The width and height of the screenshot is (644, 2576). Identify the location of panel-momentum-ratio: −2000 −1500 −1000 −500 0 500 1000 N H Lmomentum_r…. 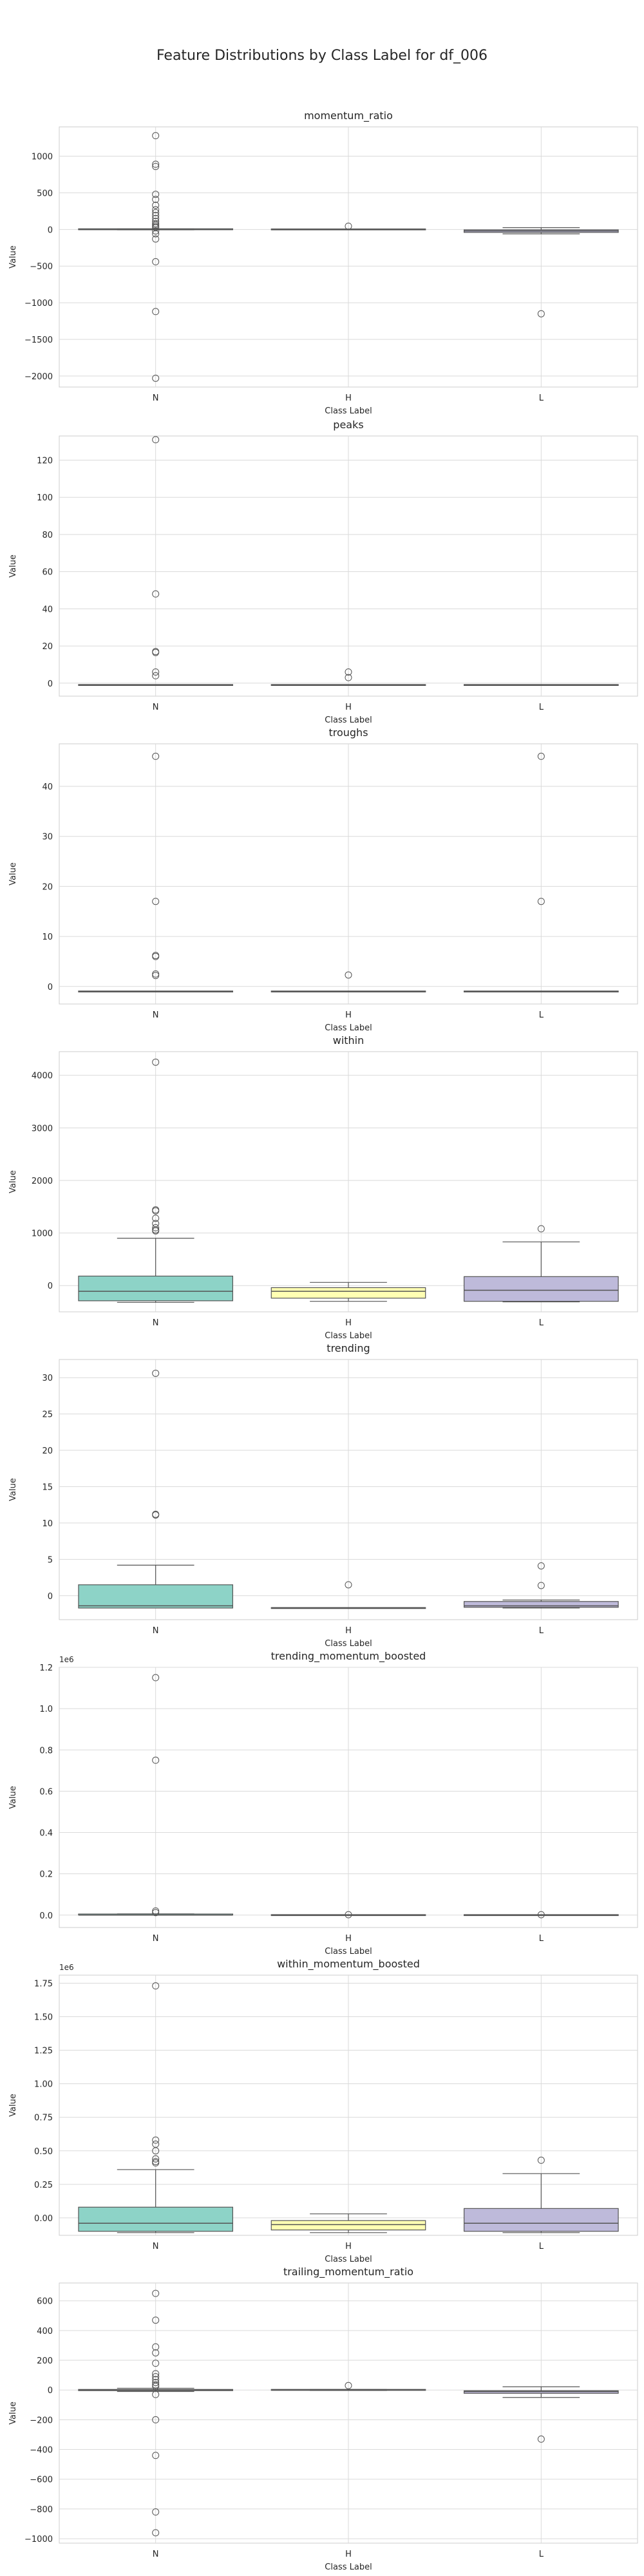
(323, 262).